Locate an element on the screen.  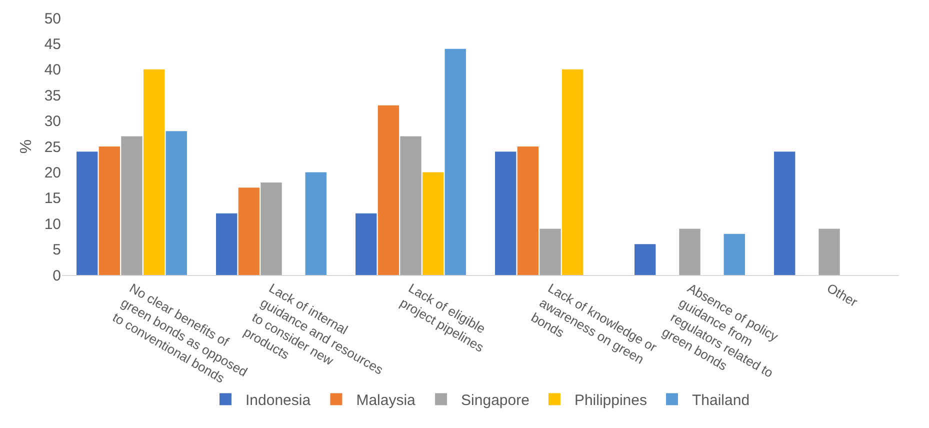
y-tick-label: 30 is located at coordinates (52, 121).